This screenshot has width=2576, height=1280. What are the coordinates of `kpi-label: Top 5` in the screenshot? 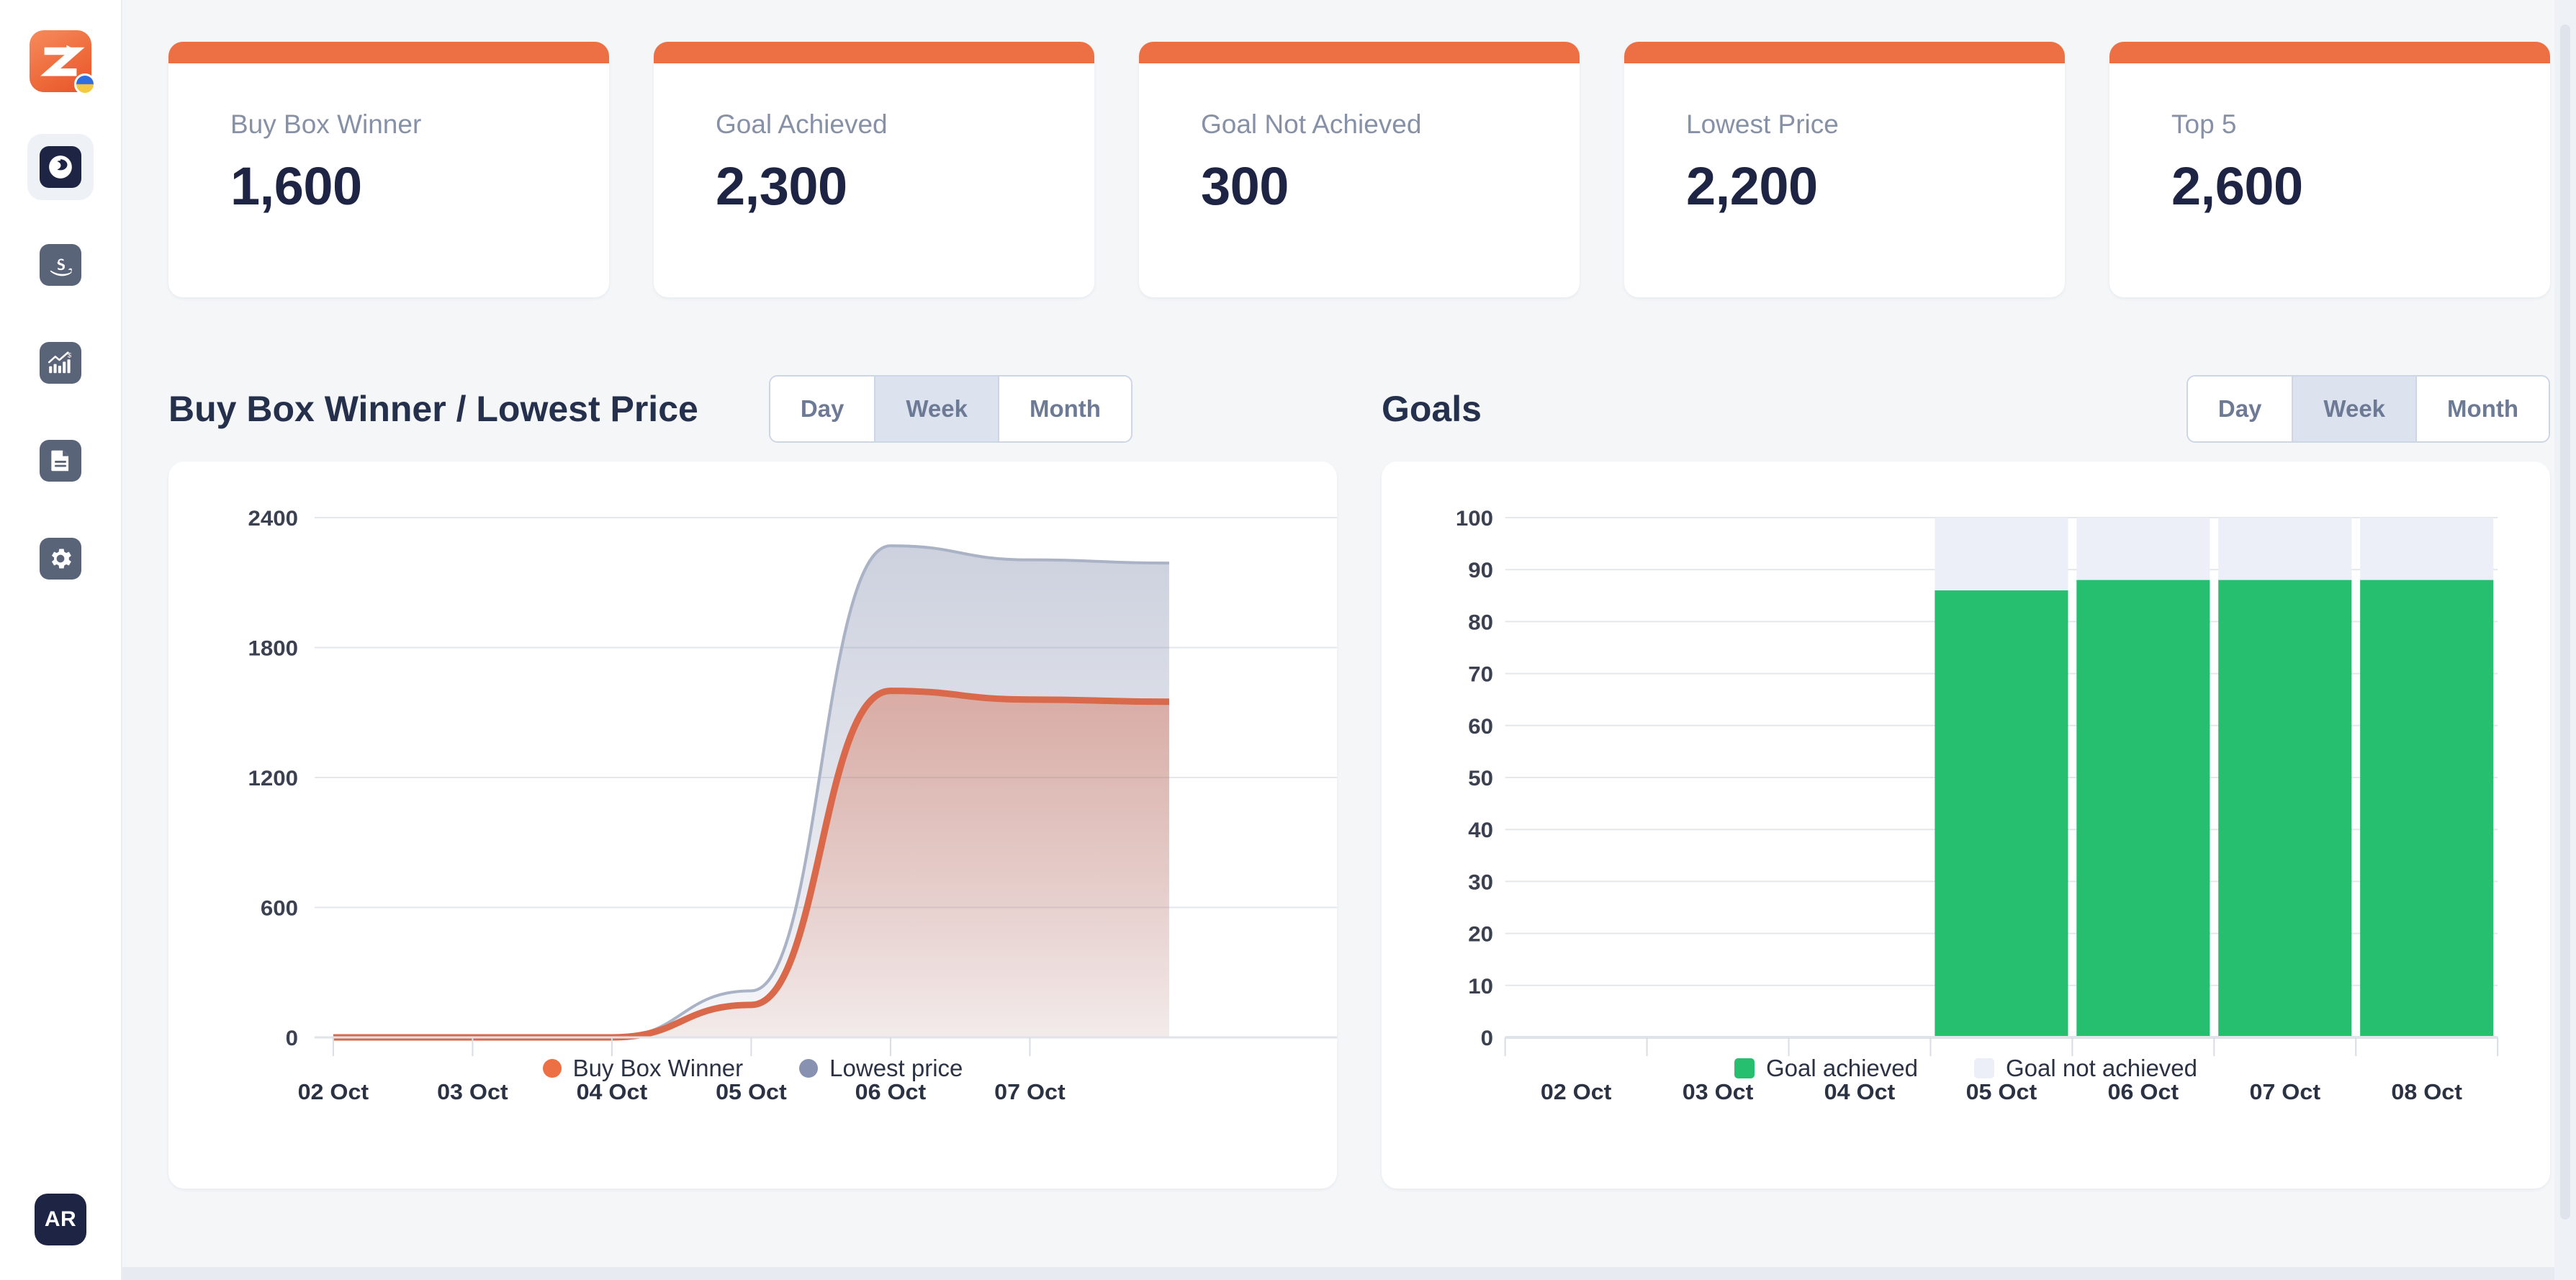 It's located at (2204, 124).